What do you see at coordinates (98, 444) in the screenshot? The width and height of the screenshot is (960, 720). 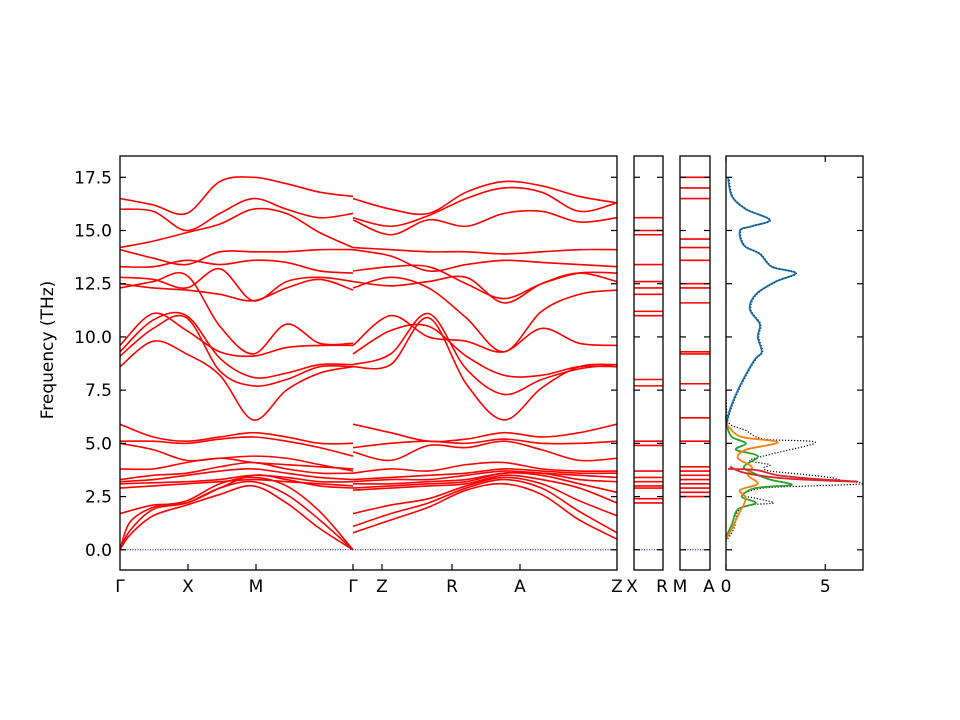 I see `y-tick-label: 5.0` at bounding box center [98, 444].